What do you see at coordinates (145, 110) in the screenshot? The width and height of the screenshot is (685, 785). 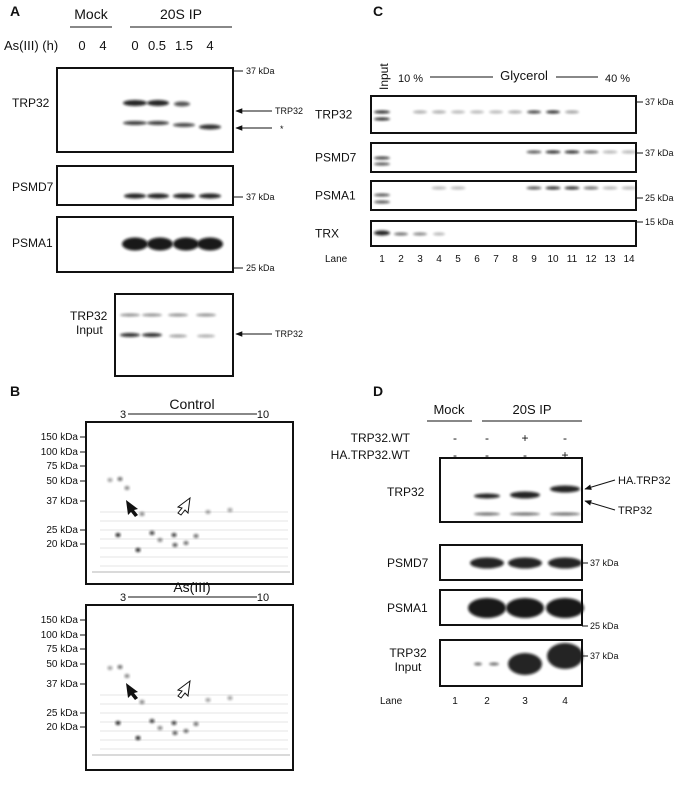 I see `blot-frame` at bounding box center [145, 110].